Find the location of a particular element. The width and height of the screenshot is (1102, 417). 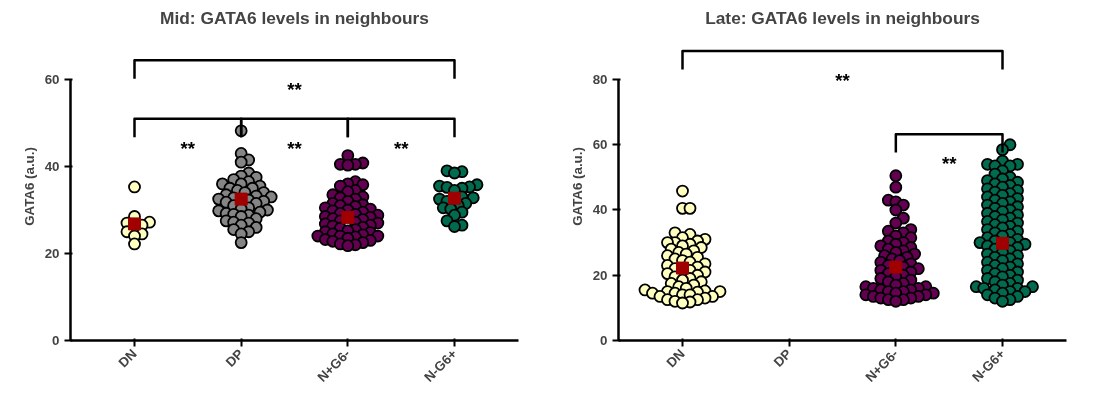

y-tick-label: 80 is located at coordinates (600, 79).